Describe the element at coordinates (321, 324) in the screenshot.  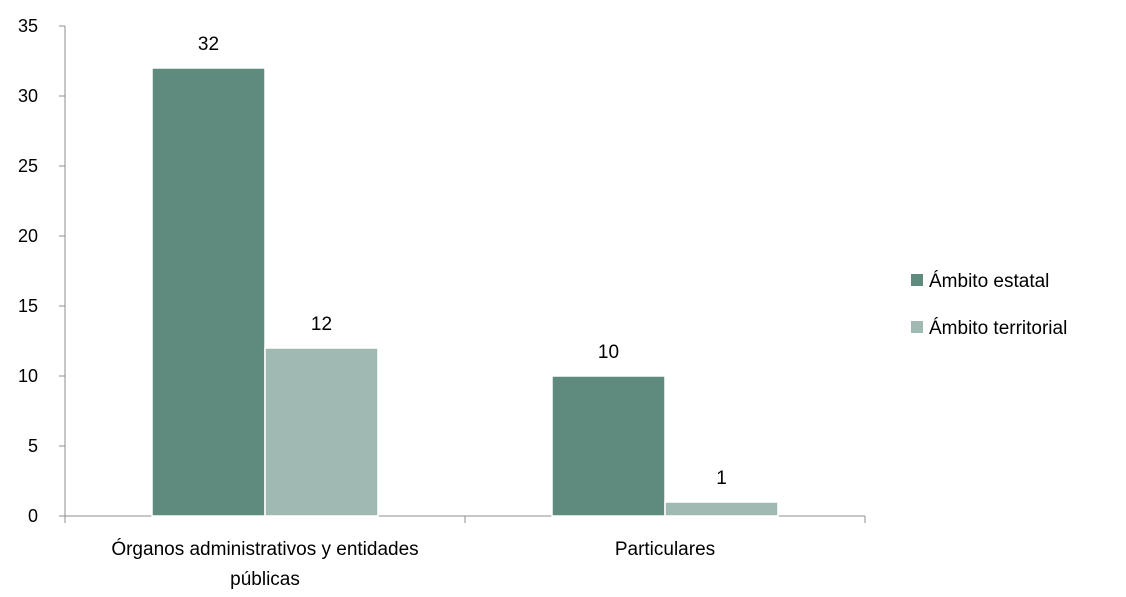
I see `data-label: 12` at that location.